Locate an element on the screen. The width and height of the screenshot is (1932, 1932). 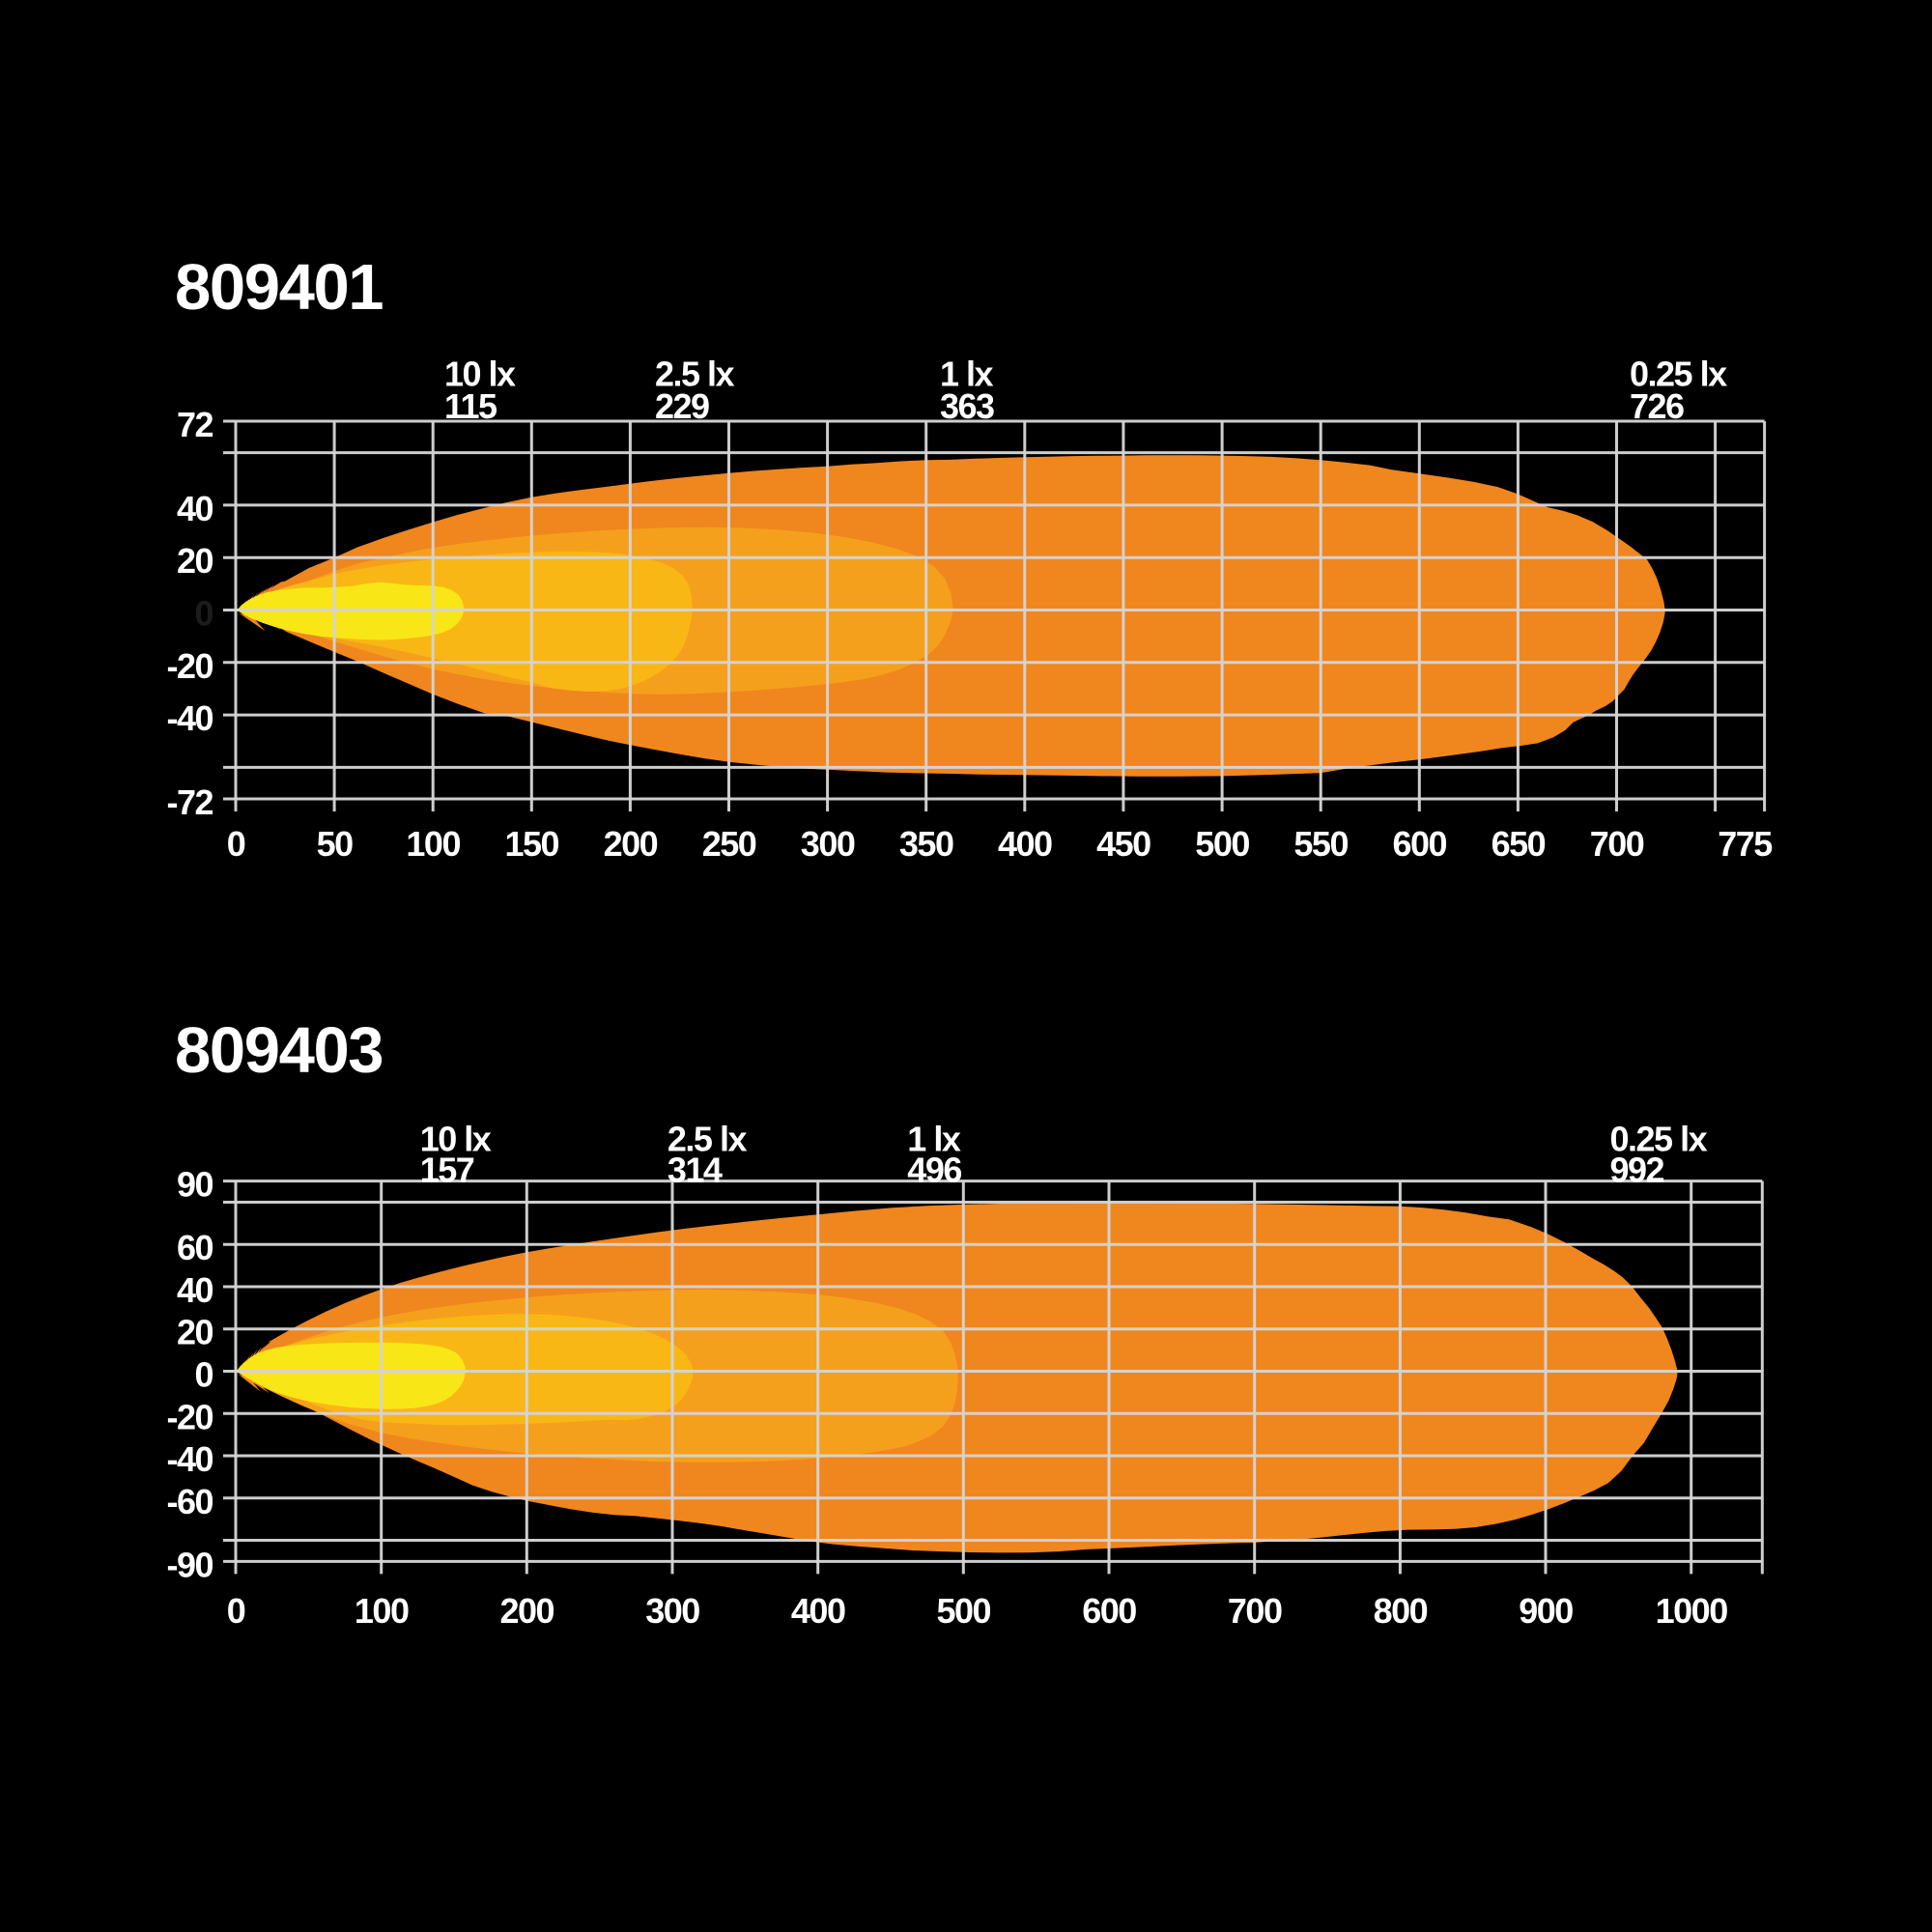
svg-text: 900 is located at coordinates (1546, 1611).